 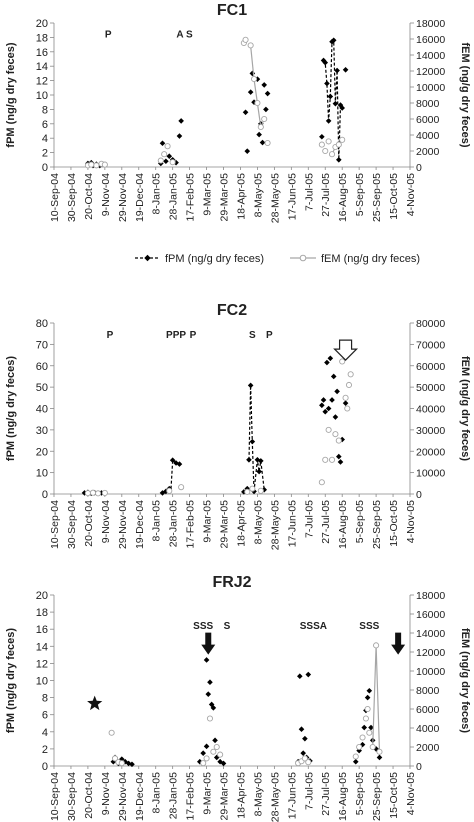 I want to click on y2-tick-label: 2000, so click(x=428, y=748).